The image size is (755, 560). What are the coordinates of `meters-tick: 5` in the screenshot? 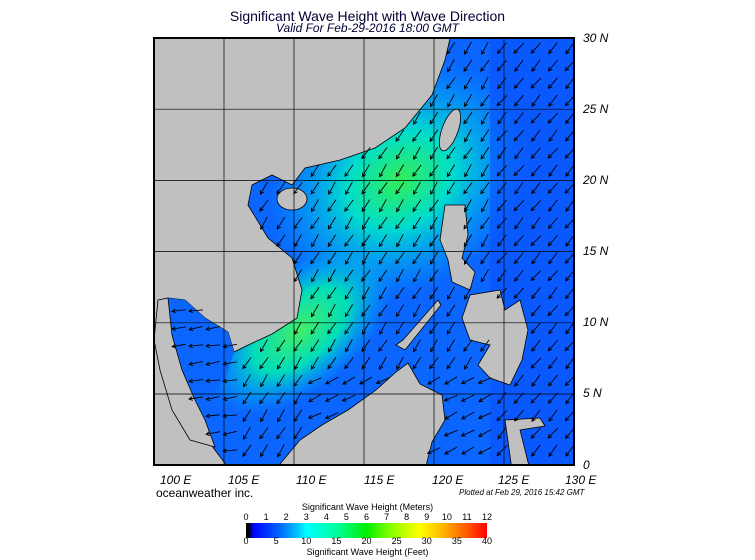 It's located at (346, 517).